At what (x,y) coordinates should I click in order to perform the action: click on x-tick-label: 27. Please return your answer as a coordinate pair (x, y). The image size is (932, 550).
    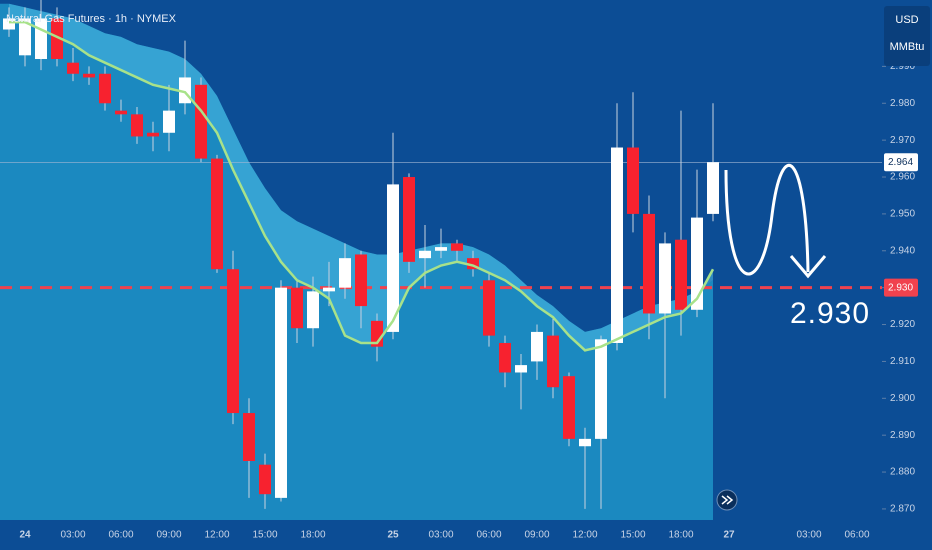
    Looking at the image, I should click on (729, 535).